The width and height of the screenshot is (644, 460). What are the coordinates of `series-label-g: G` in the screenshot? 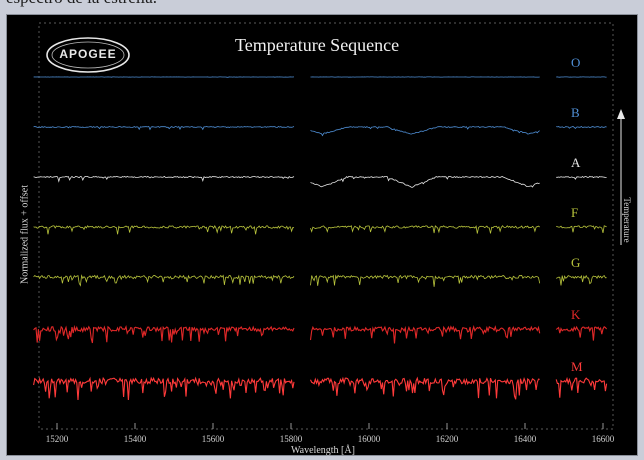 It's located at (575, 262).